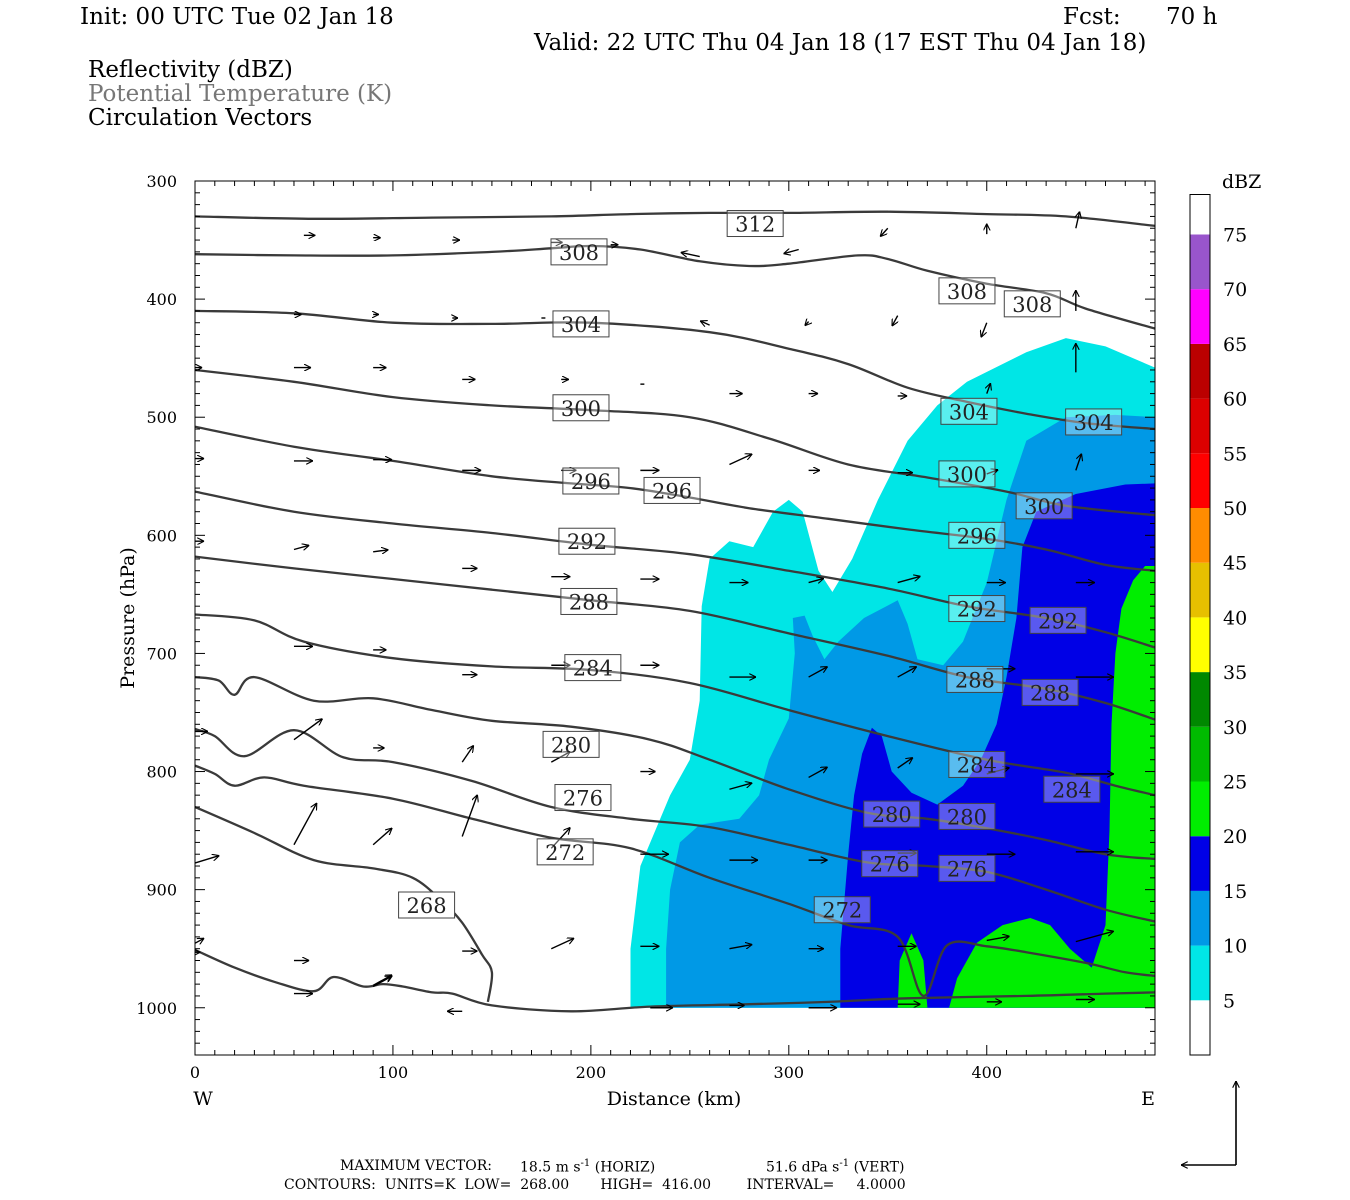  I want to click on contour-label-308-0: 308, so click(579, 252).